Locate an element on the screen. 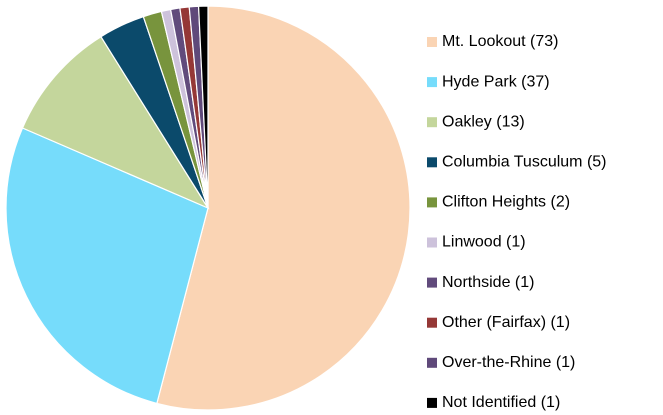  legend-label: Clifton Heights (2) is located at coordinates (506, 202).